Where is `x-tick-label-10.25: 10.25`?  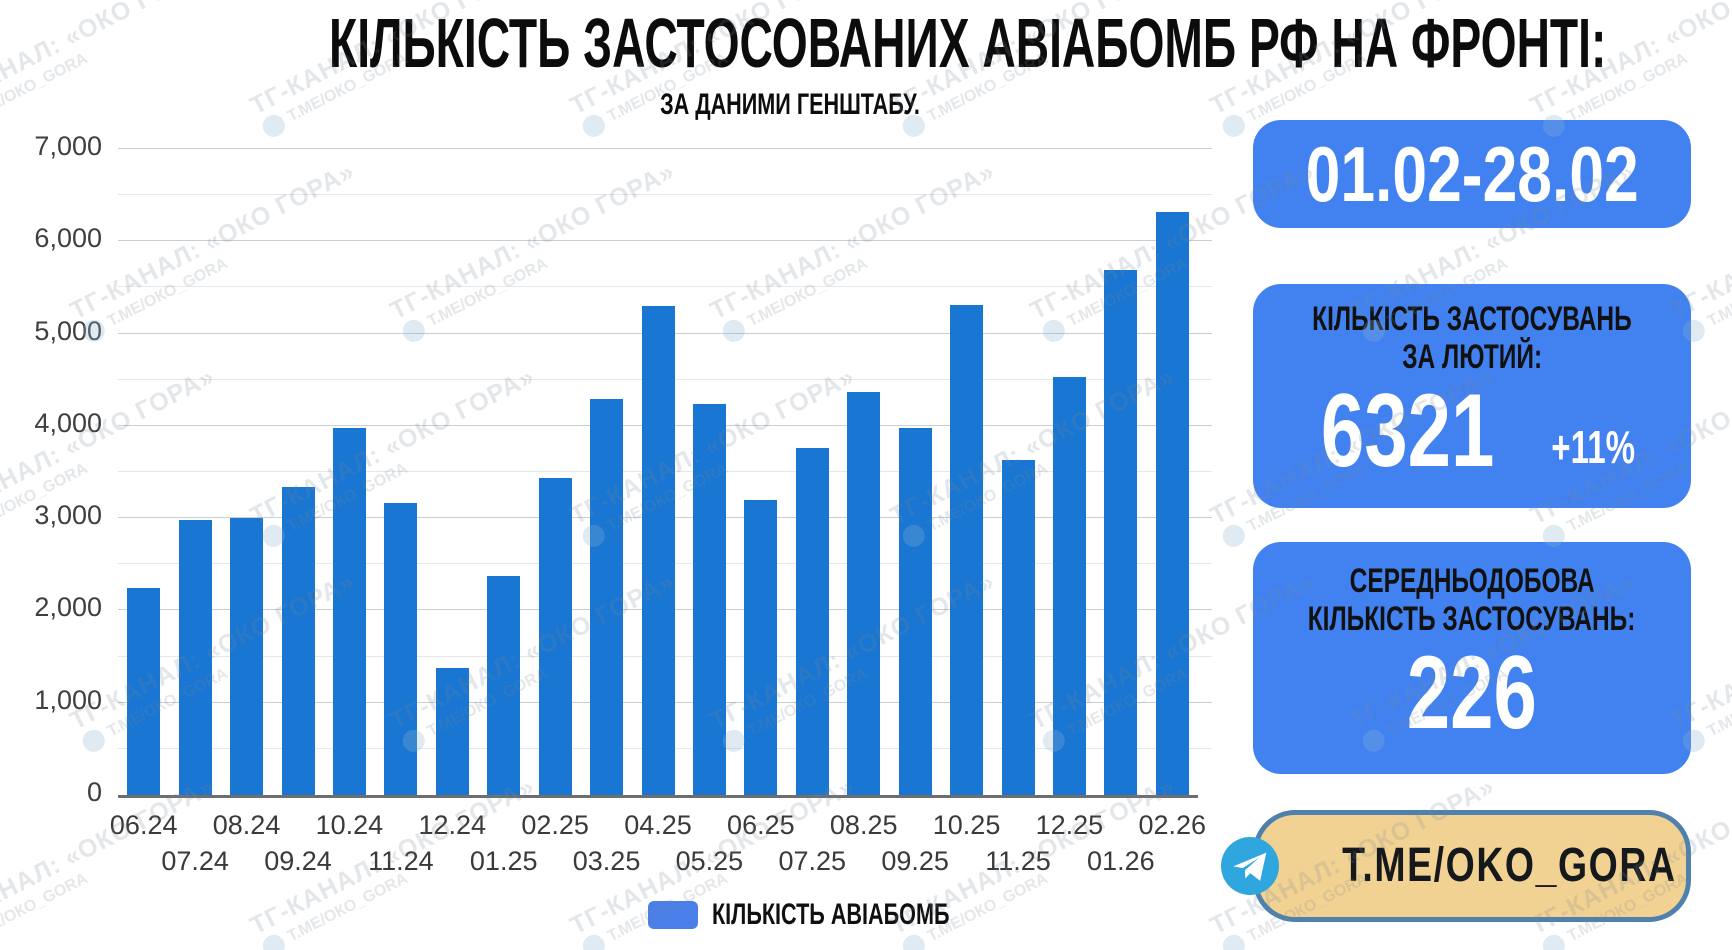 x-tick-label-10.25: 10.25 is located at coordinates (966, 825).